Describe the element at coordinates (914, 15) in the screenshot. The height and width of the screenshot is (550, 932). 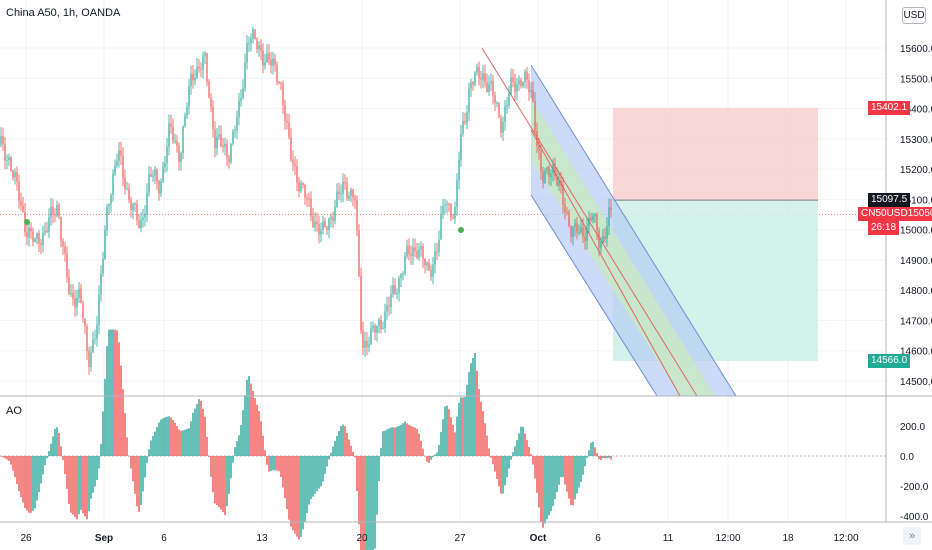
I see `currency-button: USD` at that location.